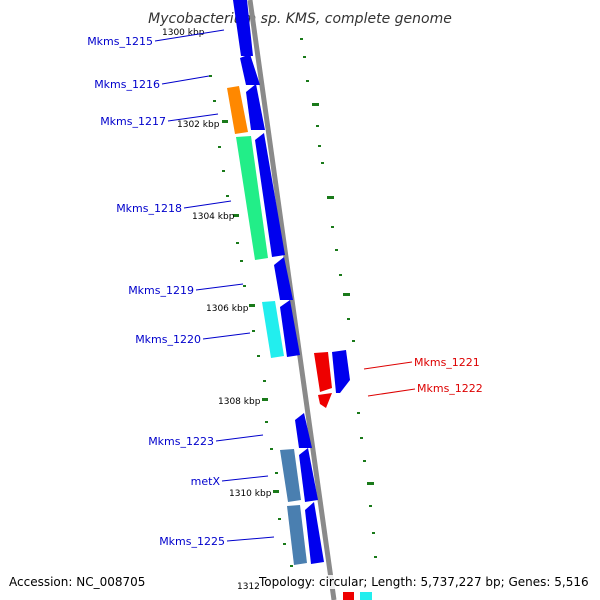 Image resolution: width=600 pixels, height=600 pixels. What do you see at coordinates (447, 362) in the screenshot?
I see `gene-label: Mkms_1221` at bounding box center [447, 362].